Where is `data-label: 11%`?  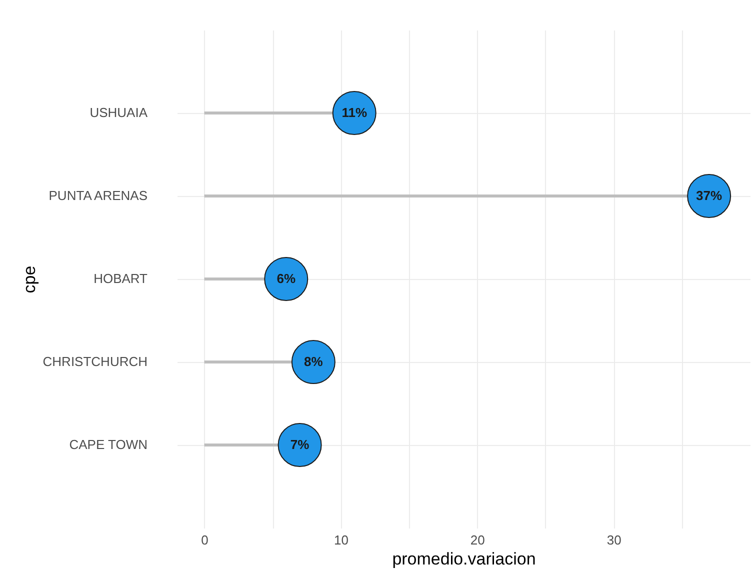
data-label: 11% is located at coordinates (355, 112).